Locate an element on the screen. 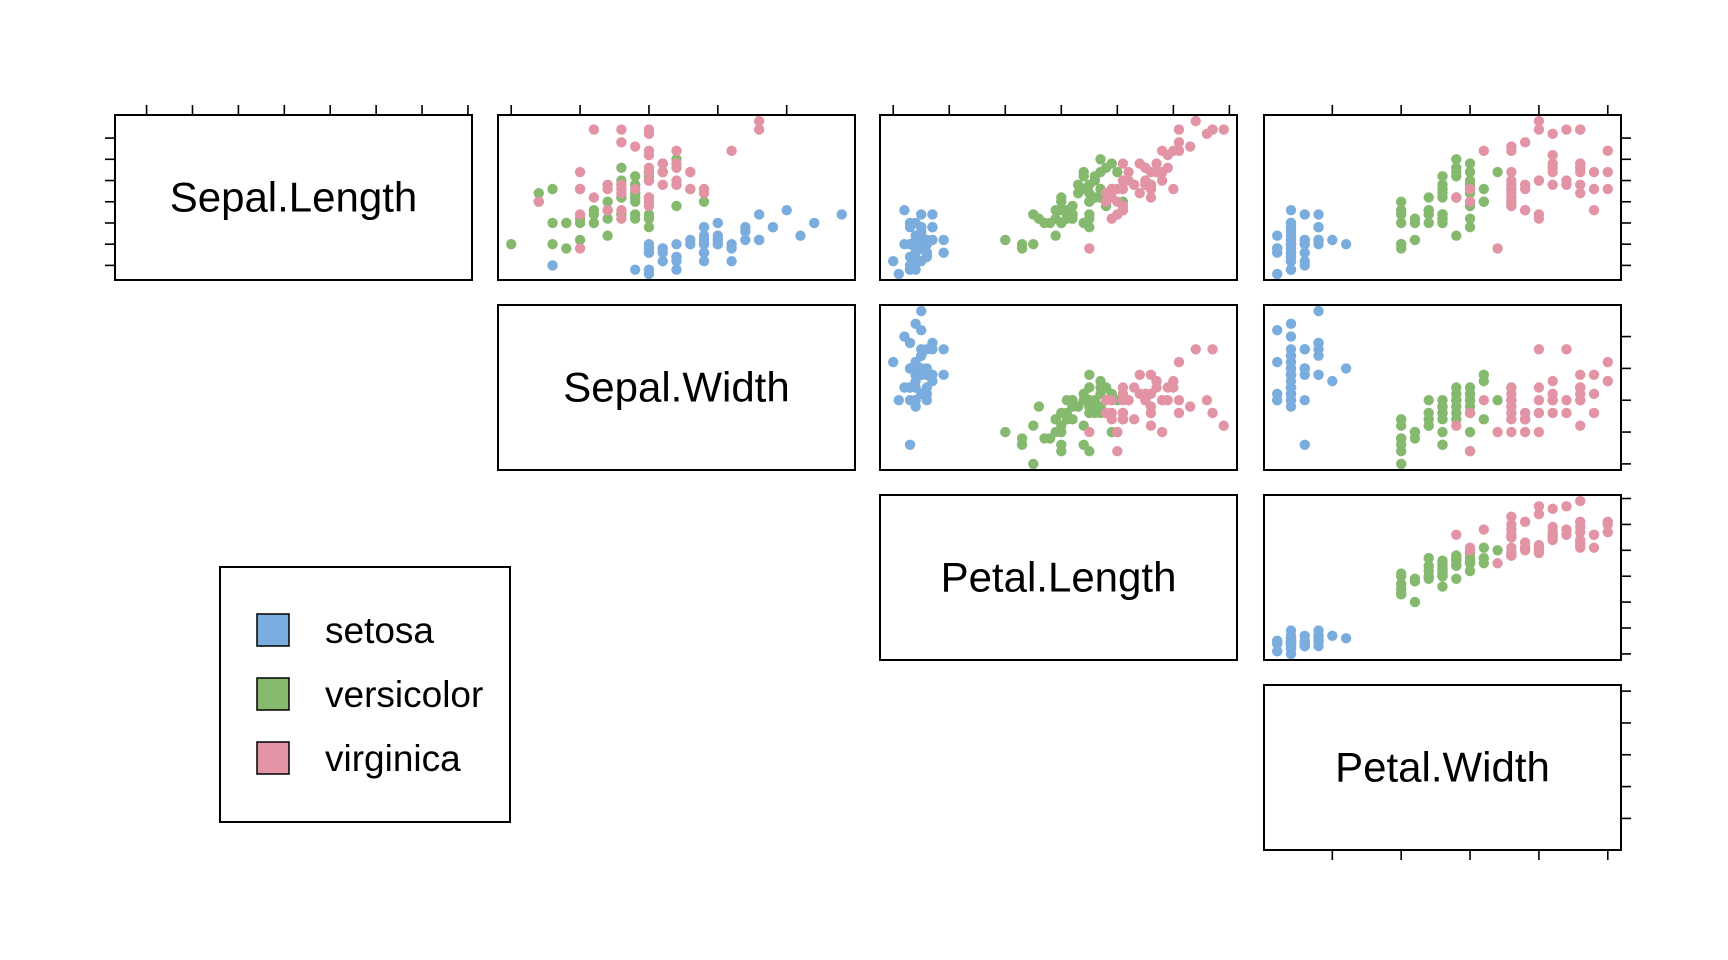 Image resolution: width=1728 pixels, height=960 pixels. diagonal-label-sepal-width: Sepal.Width is located at coordinates (676, 387).